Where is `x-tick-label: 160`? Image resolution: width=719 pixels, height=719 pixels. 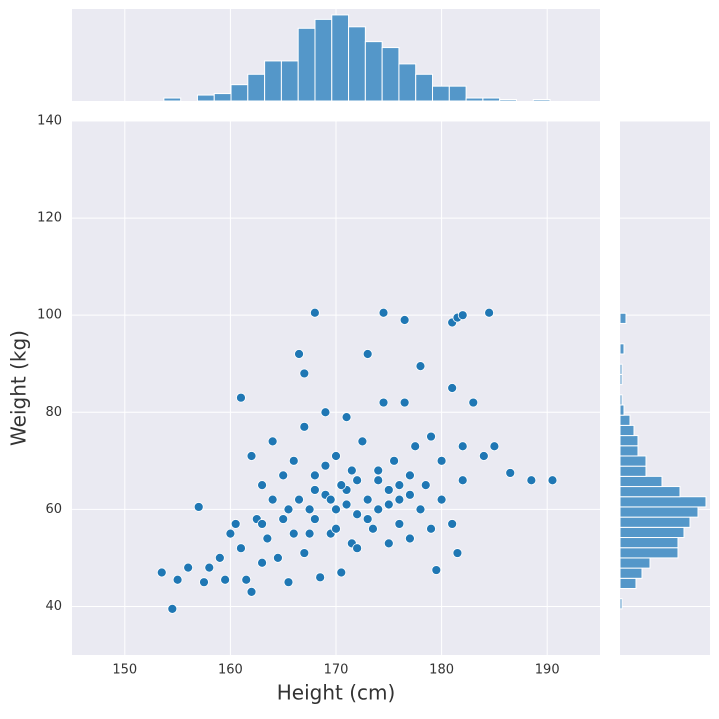 x-tick-label: 160 is located at coordinates (230, 670).